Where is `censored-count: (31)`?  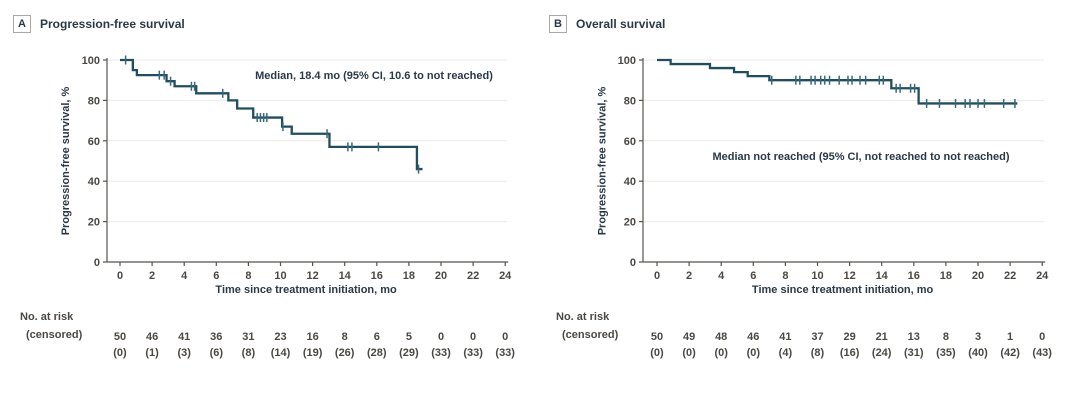 censored-count: (31) is located at coordinates (914, 353).